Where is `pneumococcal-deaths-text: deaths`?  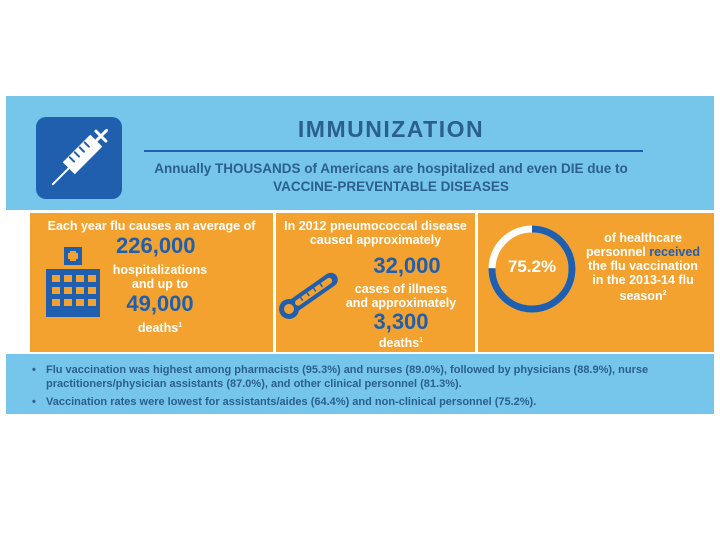 pneumococcal-deaths-text: deaths is located at coordinates (399, 343).